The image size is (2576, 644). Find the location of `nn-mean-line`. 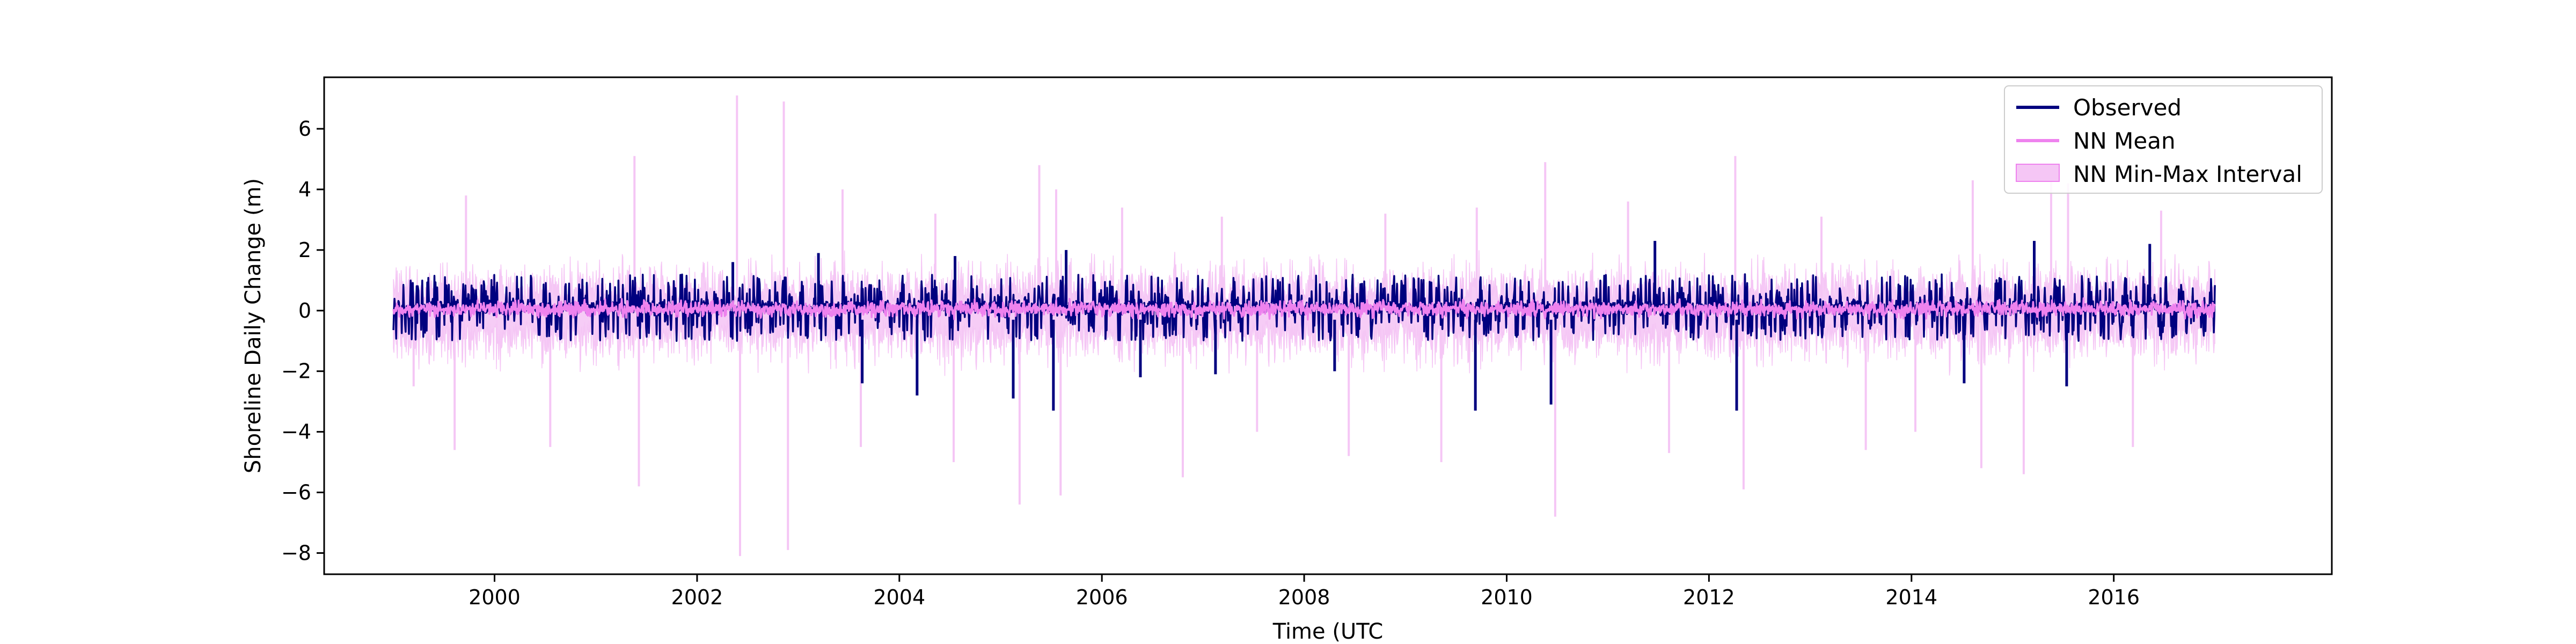

nn-mean-line is located at coordinates (1304, 309).